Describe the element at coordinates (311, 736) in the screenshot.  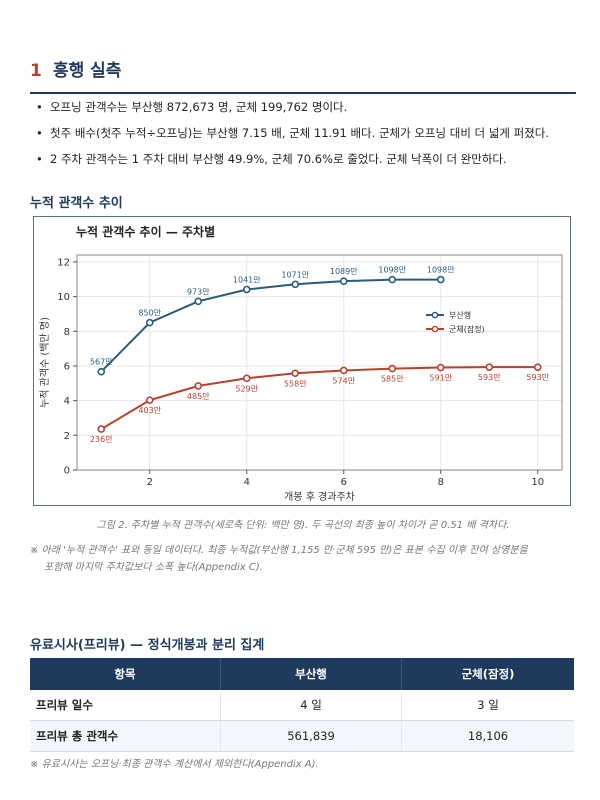
I see `table-cell: 561,839` at that location.